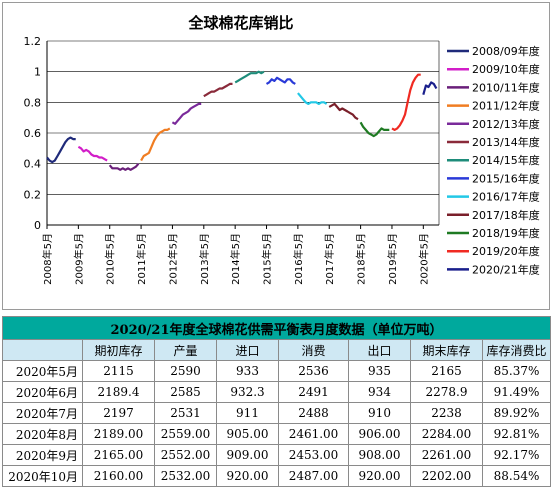 This screenshot has height=487, width=554. Describe the element at coordinates (313, 476) in the screenshot. I see `data-cell: 2487.00` at that location.